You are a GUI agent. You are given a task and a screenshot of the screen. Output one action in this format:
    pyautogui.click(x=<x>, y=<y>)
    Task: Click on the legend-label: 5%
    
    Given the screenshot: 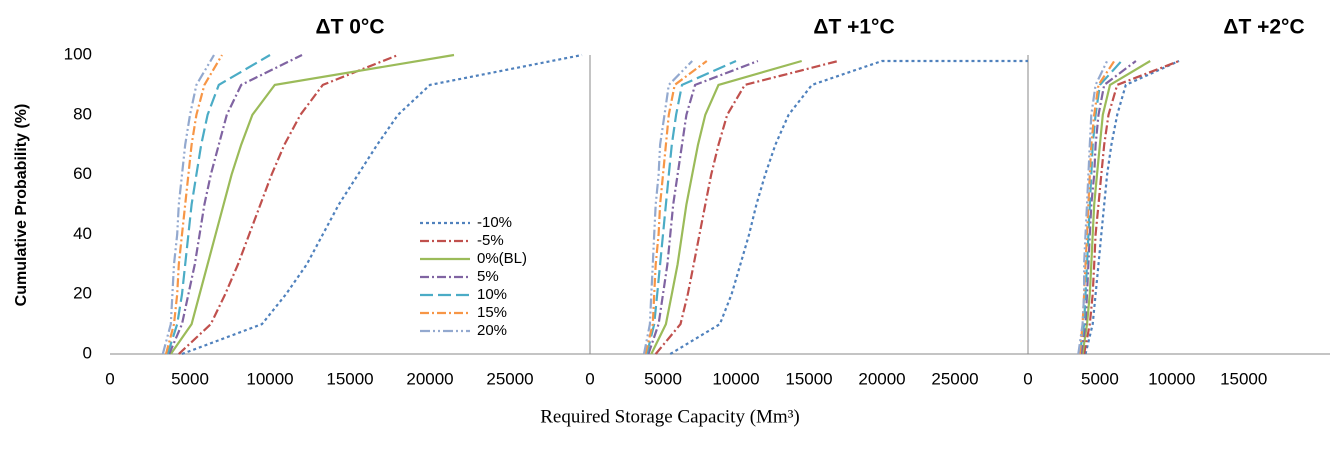 What is the action you would take?
    pyautogui.click(x=488, y=276)
    